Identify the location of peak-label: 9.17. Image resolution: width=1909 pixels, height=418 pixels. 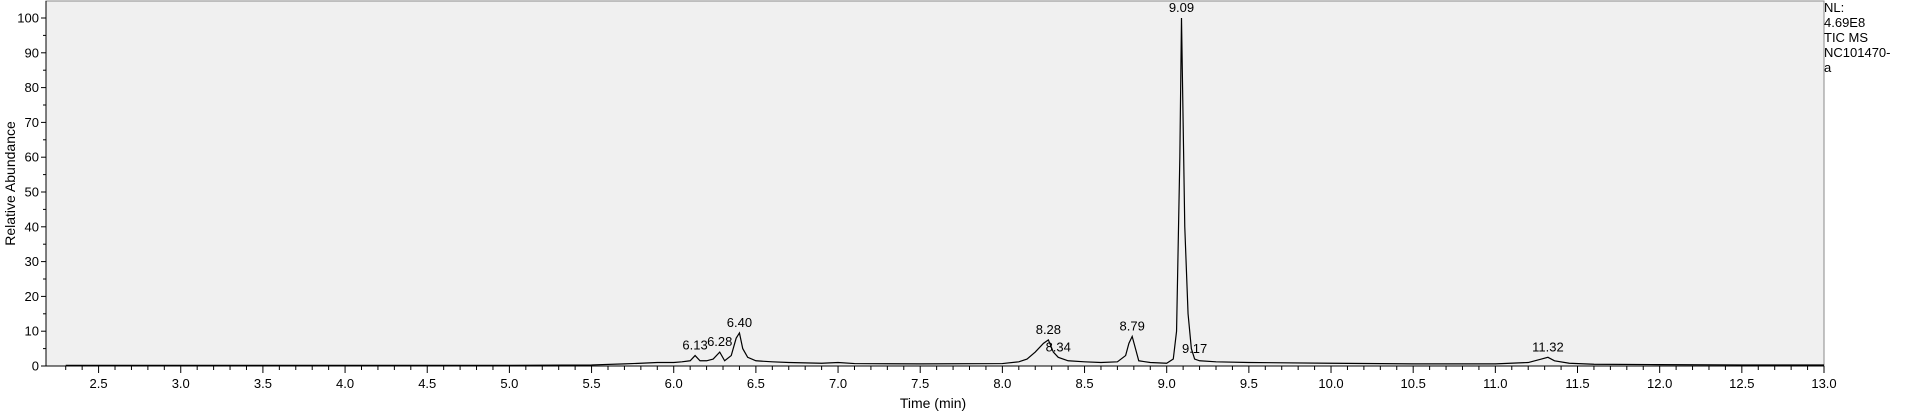
(1194, 348).